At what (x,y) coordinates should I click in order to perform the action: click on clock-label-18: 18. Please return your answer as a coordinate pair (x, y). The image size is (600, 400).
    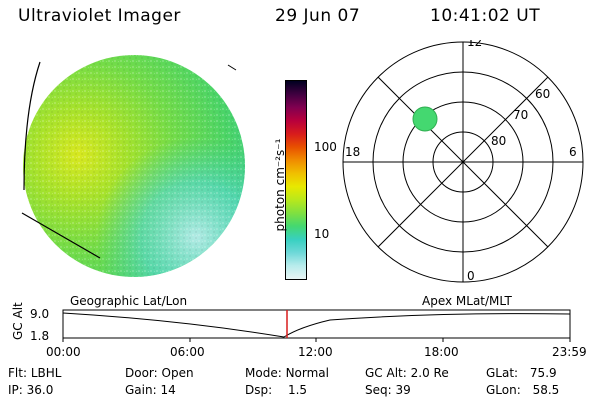
    Looking at the image, I should click on (352, 152).